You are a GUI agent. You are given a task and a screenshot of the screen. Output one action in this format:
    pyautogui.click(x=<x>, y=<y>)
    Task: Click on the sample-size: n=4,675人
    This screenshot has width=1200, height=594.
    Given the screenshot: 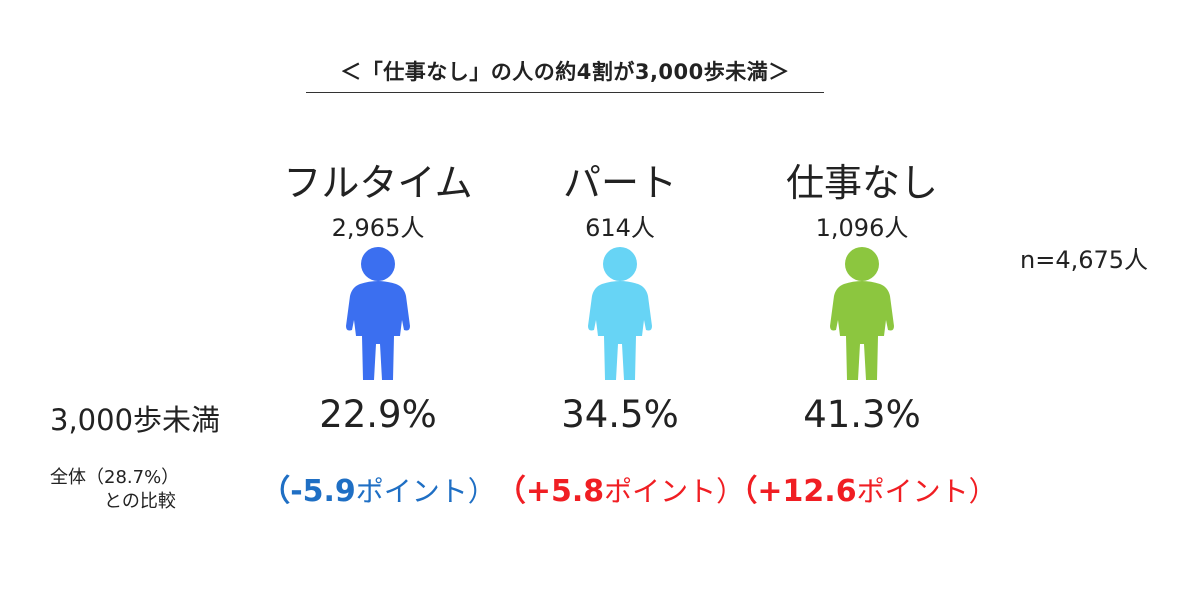 What is the action you would take?
    pyautogui.click(x=1084, y=260)
    